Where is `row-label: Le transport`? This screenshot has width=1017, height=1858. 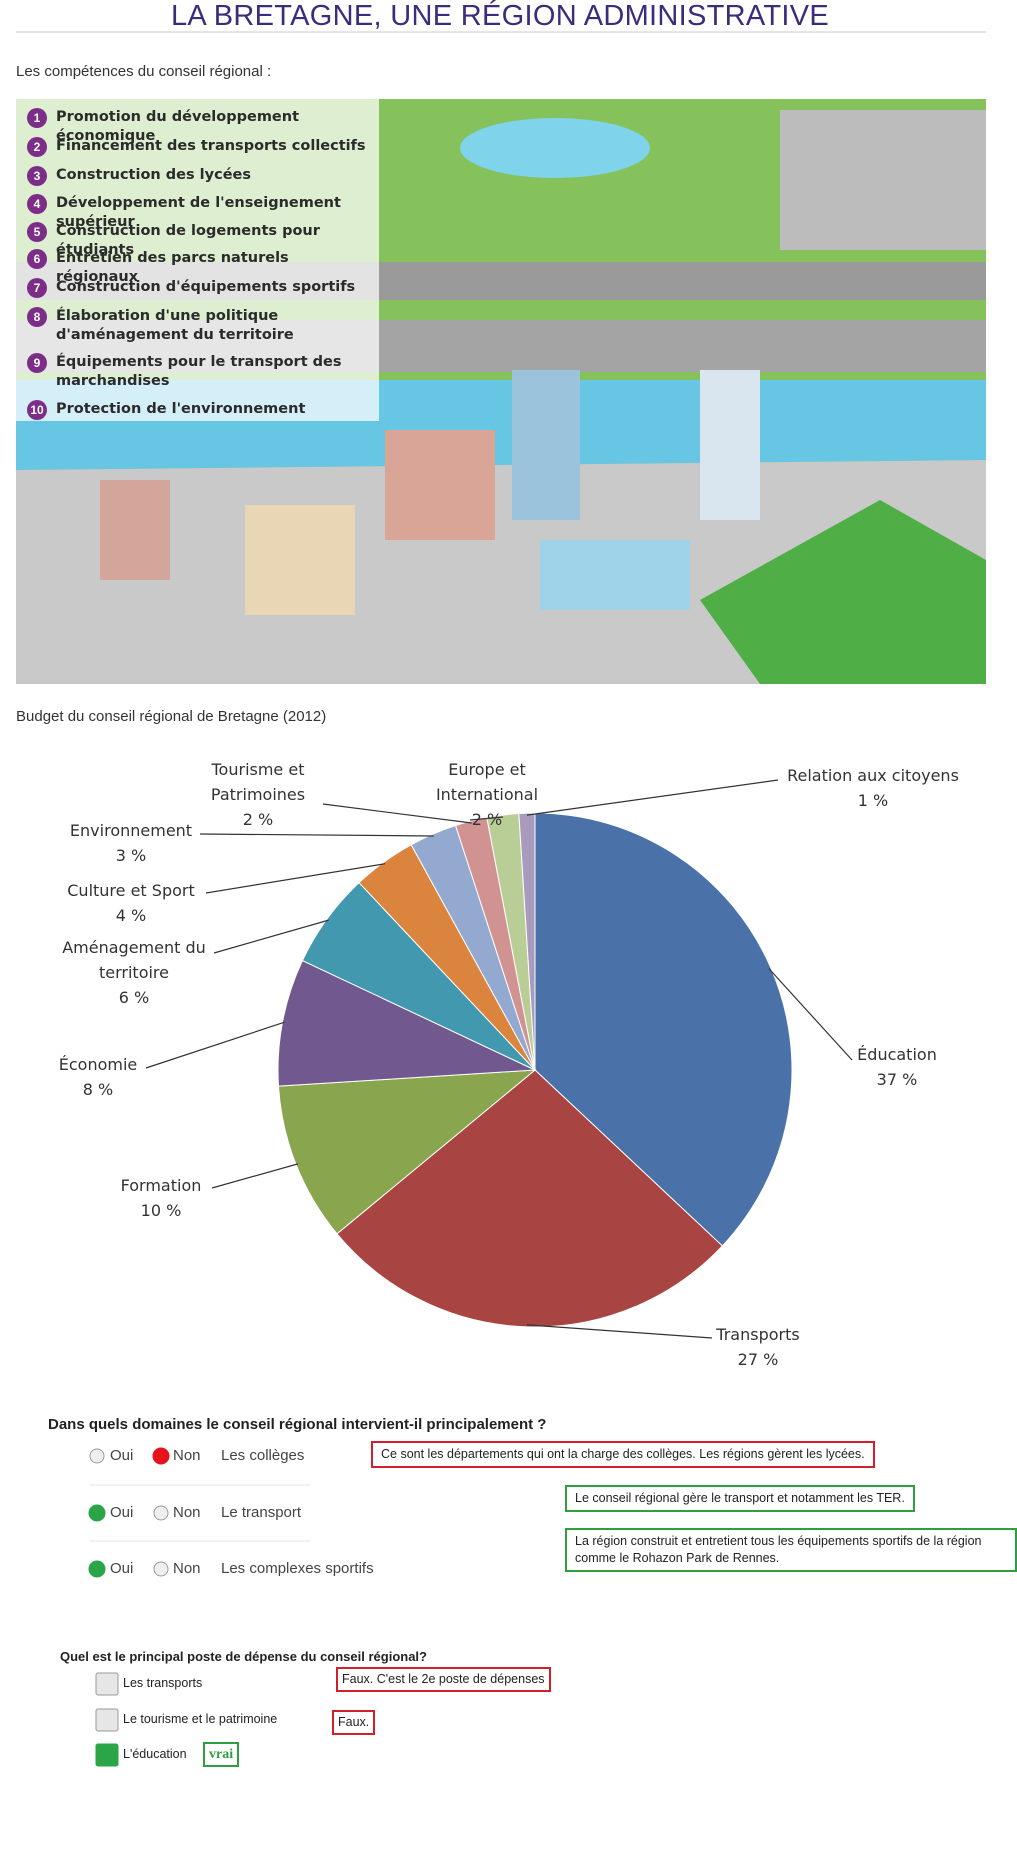
row-label: Le transport is located at coordinates (261, 1512).